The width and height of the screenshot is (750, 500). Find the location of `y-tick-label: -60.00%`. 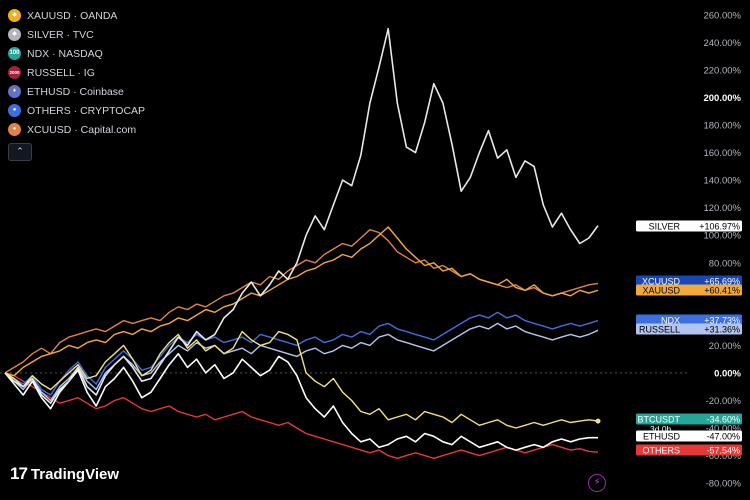

y-tick-label: -60.00% is located at coordinates (724, 456).